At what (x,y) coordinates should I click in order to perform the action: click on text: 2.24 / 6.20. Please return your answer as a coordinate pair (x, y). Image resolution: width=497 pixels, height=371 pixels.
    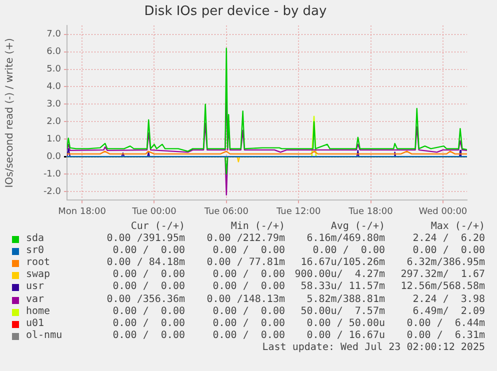
    Looking at the image, I should click on (448, 239).